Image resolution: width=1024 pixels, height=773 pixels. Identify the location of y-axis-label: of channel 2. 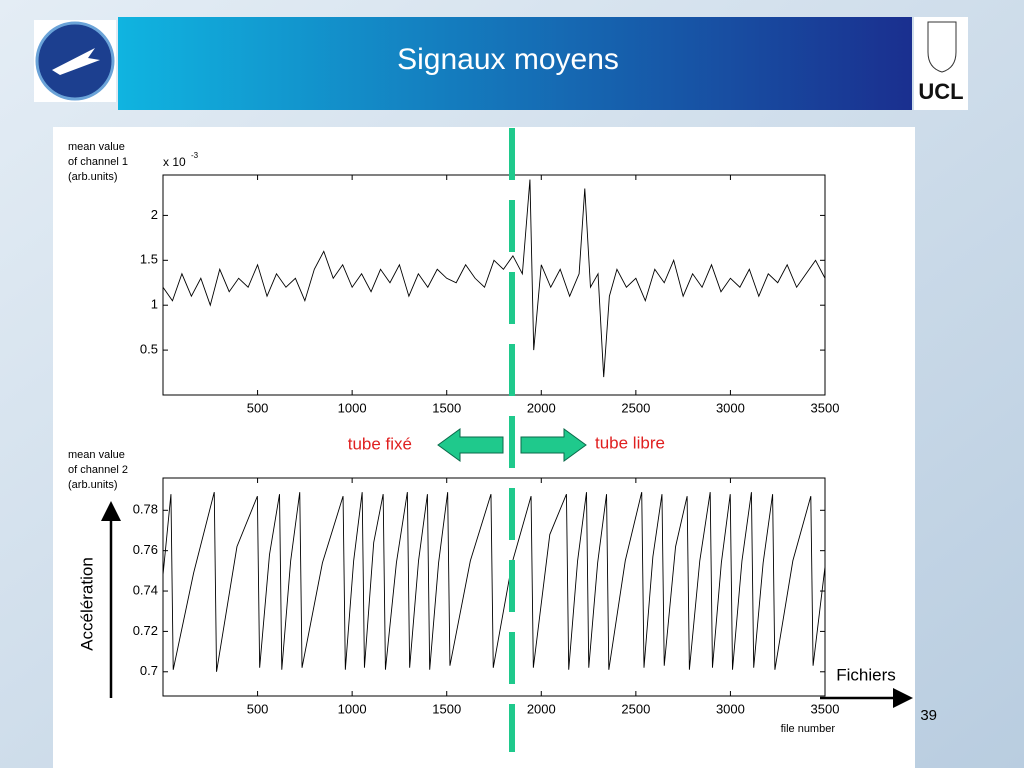
(98, 470).